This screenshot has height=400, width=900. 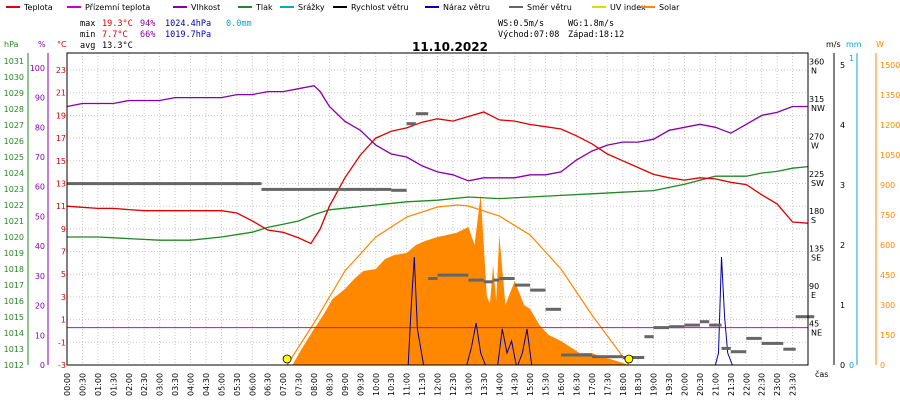 What do you see at coordinates (63, 297) in the screenshot?
I see `c-tick-label: 3` at bounding box center [63, 297].